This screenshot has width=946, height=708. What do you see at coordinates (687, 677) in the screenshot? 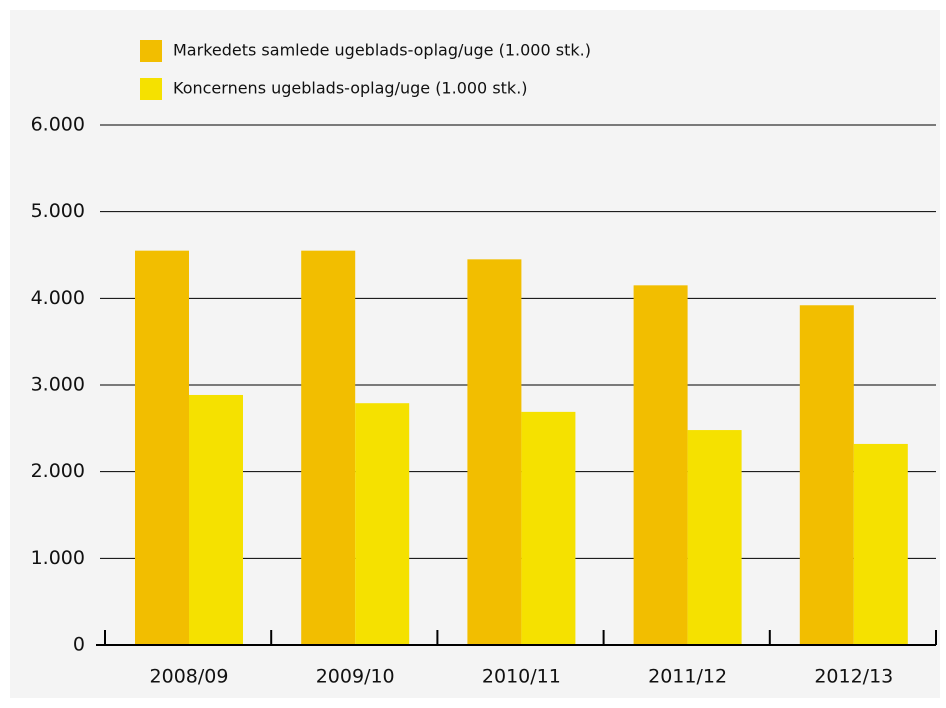
I see `x-tick-label: 2011/12` at bounding box center [687, 677].